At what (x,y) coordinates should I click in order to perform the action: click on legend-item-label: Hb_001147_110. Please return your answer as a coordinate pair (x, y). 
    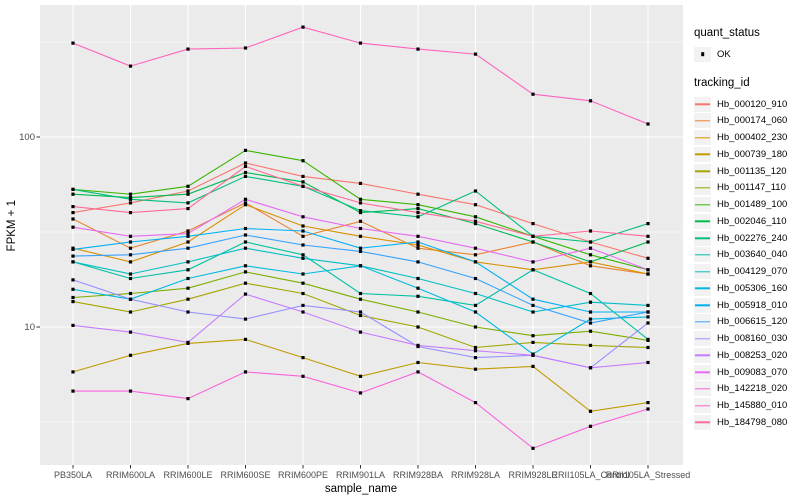
    Looking at the image, I should click on (751, 188).